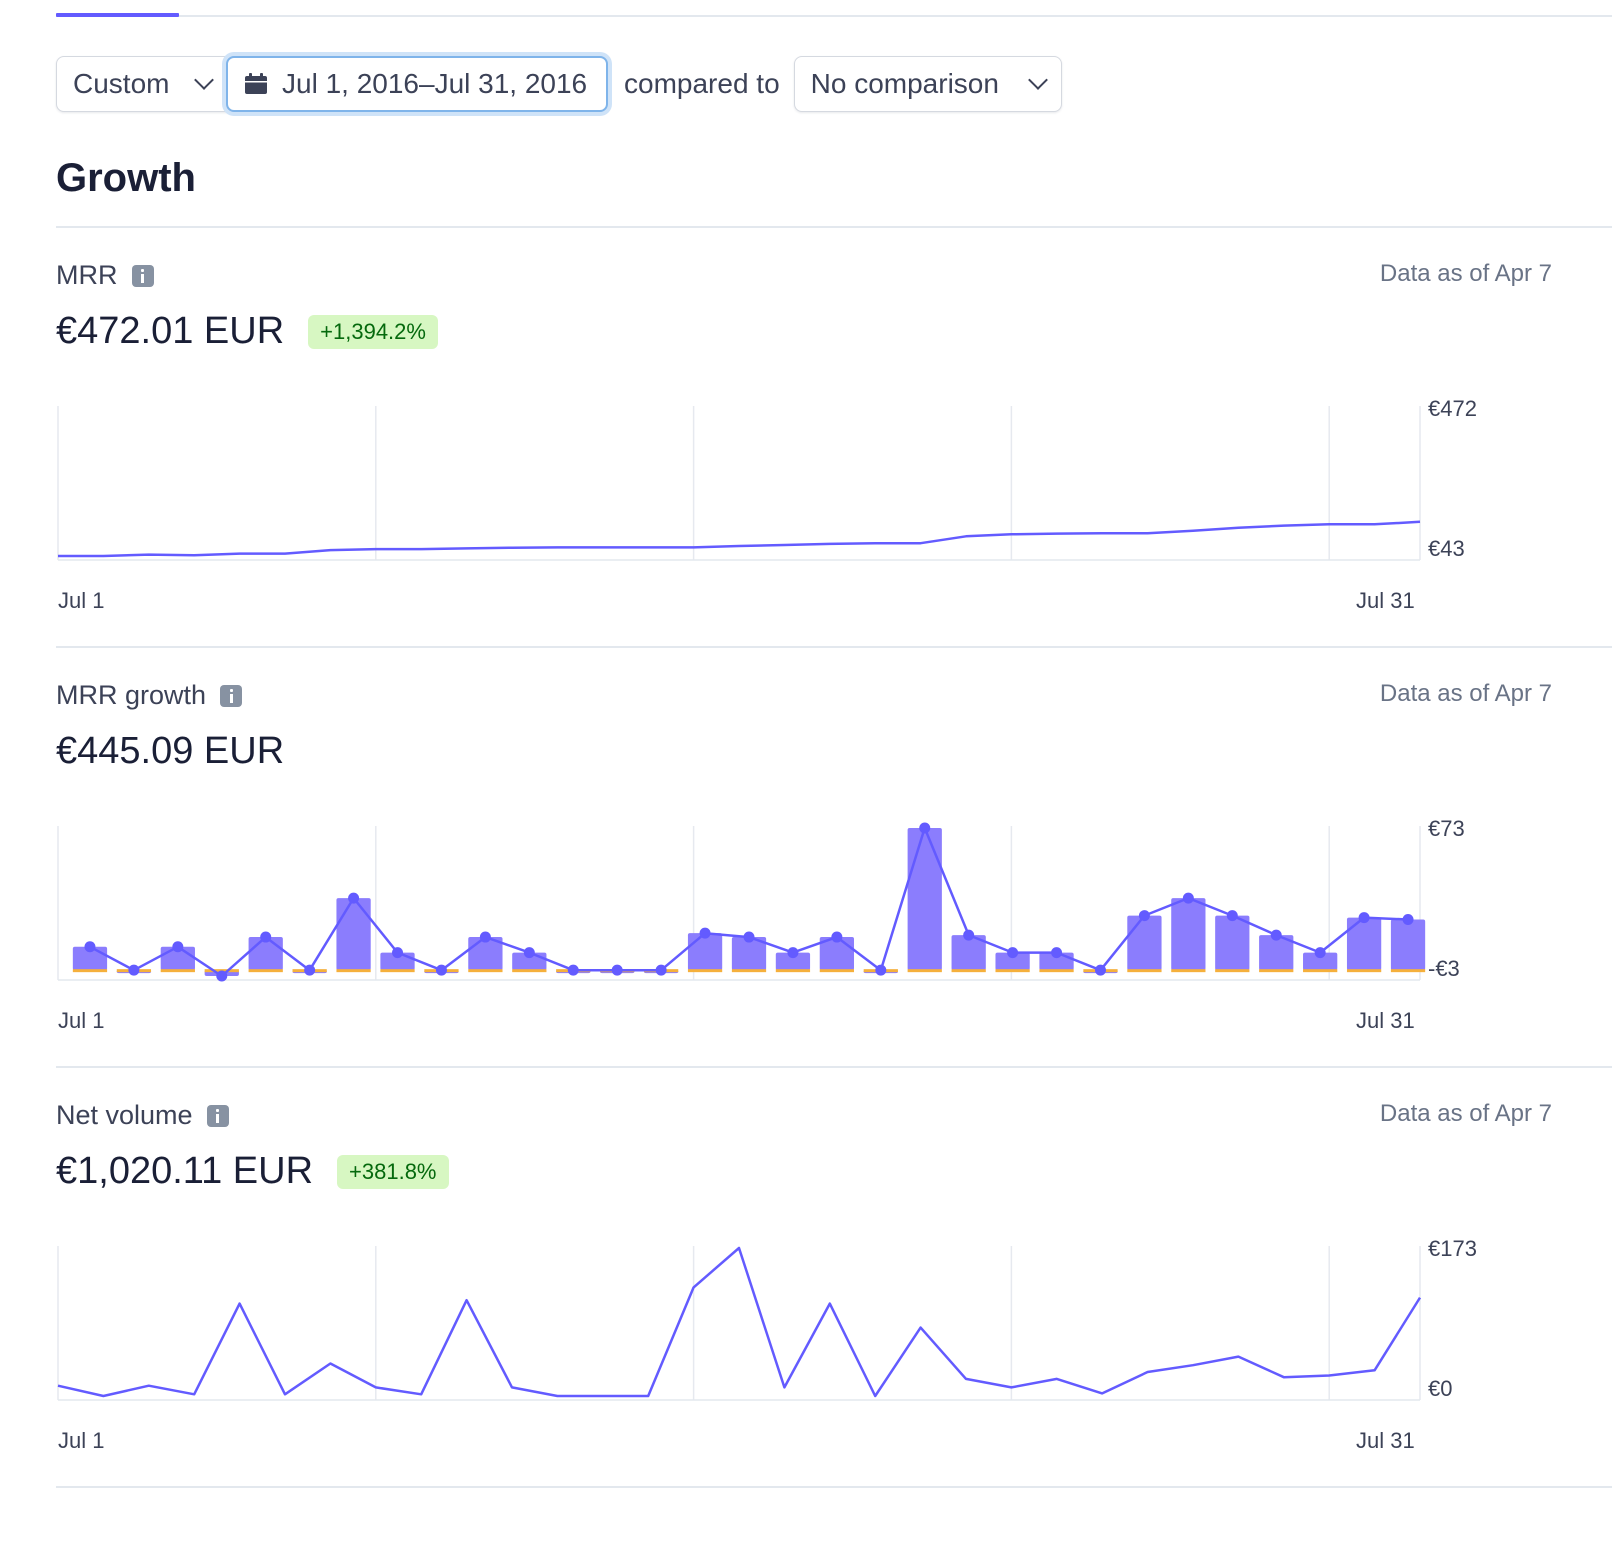  I want to click on y-max-label: €173, so click(1452, 1248).